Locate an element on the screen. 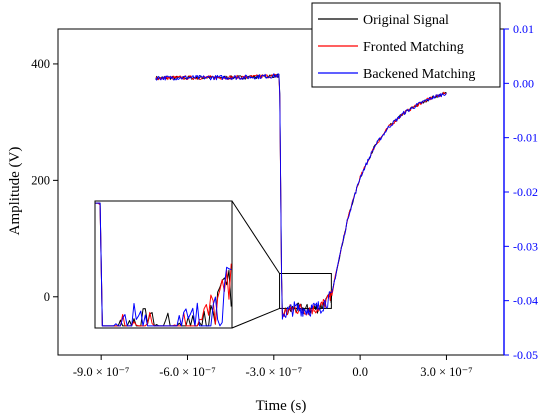 This screenshot has width=550, height=419. y-tick-label-1: 200 is located at coordinates (40, 180).